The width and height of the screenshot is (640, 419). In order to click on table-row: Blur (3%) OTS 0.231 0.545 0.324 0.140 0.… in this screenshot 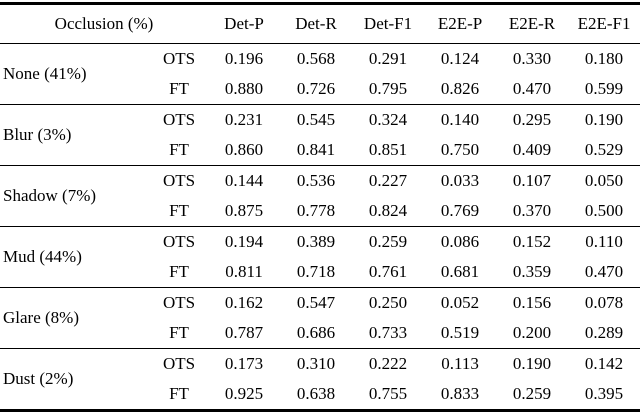, I will do `click(320, 135)`.